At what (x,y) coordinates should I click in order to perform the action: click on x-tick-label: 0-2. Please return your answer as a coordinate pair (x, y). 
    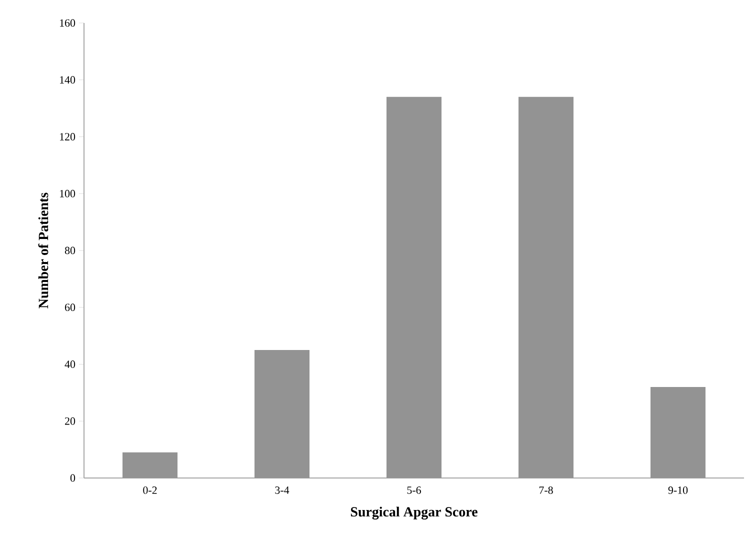
    Looking at the image, I should click on (150, 490).